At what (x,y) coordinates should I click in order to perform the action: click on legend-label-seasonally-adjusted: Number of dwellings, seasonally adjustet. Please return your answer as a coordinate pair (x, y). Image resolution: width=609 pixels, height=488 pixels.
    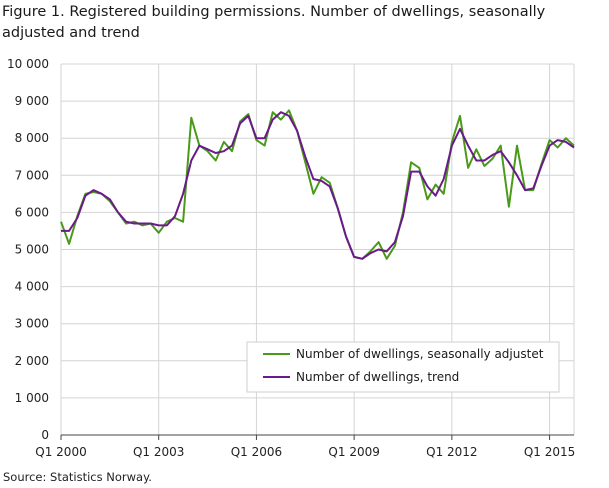
    Looking at the image, I should click on (420, 354).